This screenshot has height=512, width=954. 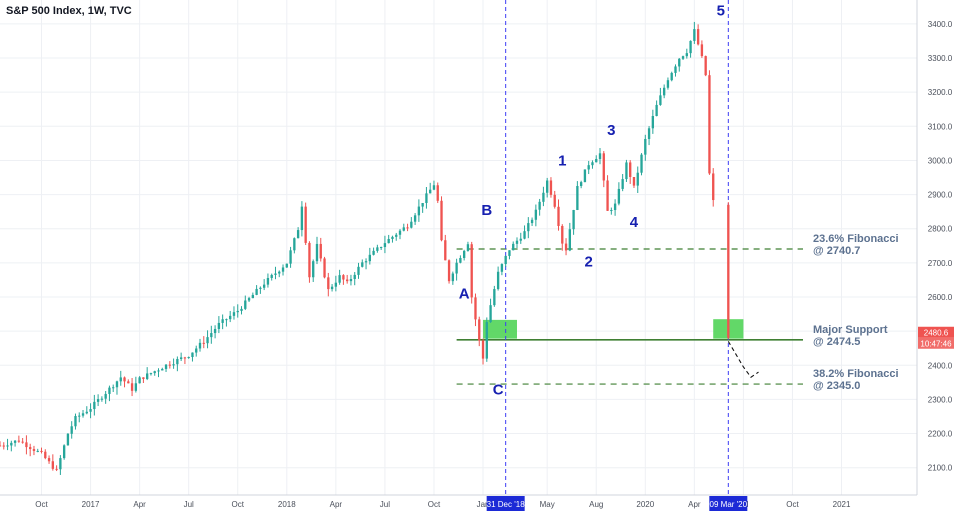 What do you see at coordinates (634, 222) in the screenshot?
I see `wave-label: 4` at bounding box center [634, 222].